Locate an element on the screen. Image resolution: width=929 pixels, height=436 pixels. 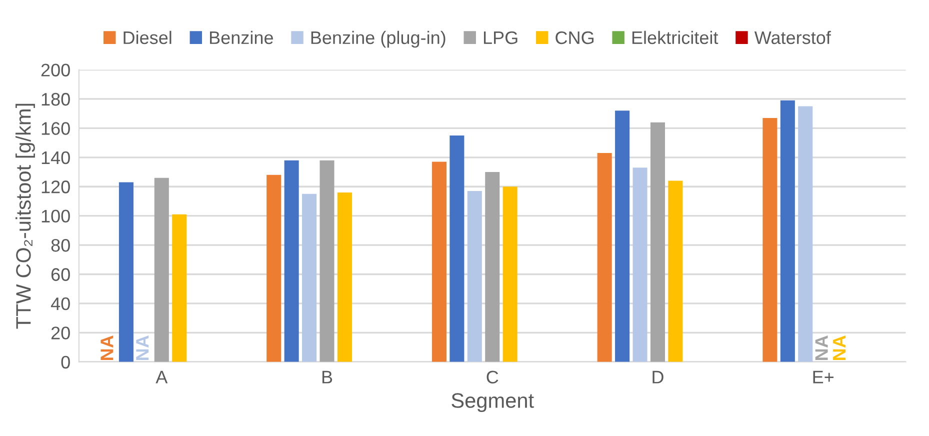
y-tick-label: 180 is located at coordinates (56, 99).